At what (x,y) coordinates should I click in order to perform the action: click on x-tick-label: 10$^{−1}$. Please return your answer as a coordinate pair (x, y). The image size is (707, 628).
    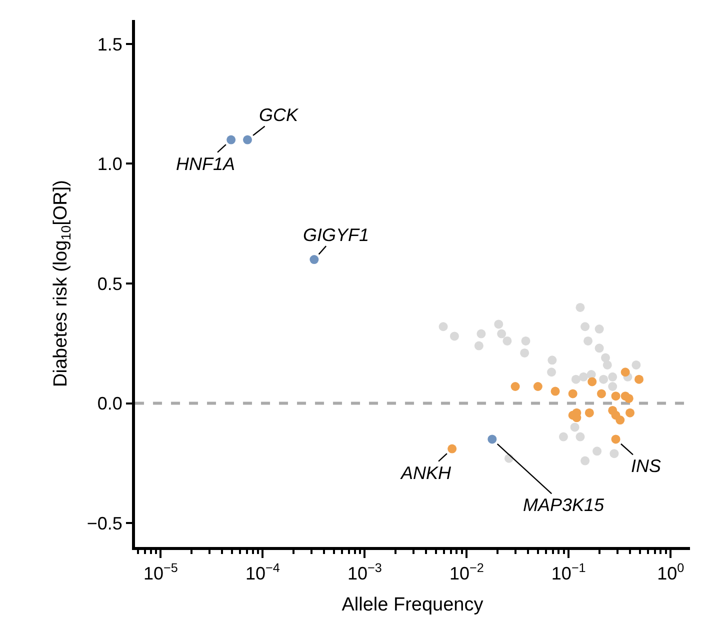
    Looking at the image, I should click on (568, 572).